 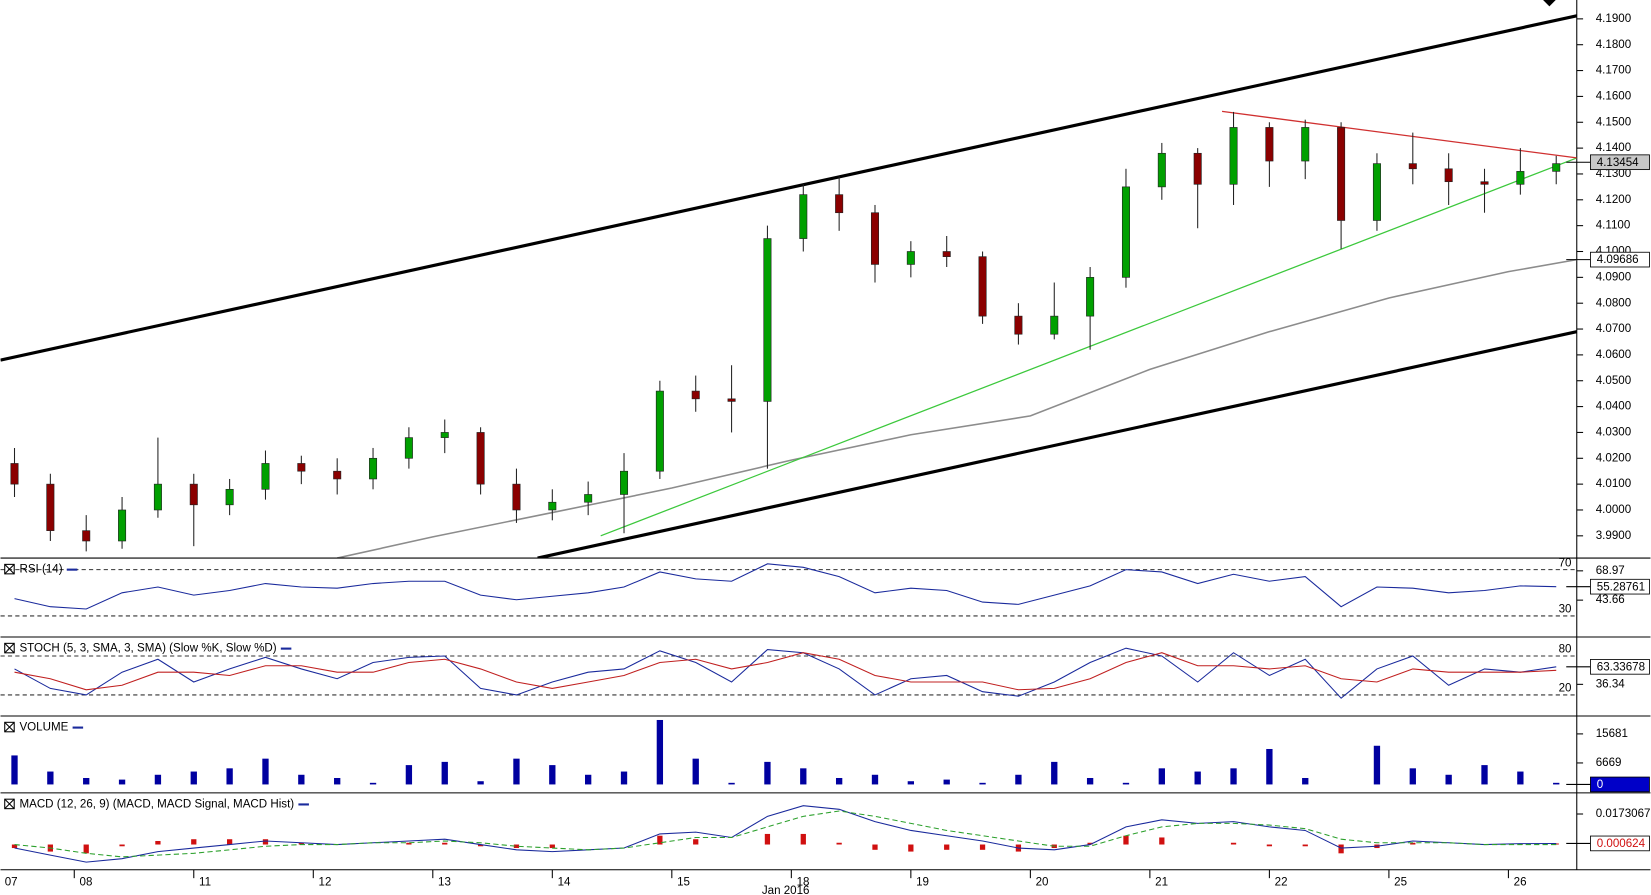 What do you see at coordinates (1613, 536) in the screenshot?
I see `y-tick-label: 3.9900` at bounding box center [1613, 536].